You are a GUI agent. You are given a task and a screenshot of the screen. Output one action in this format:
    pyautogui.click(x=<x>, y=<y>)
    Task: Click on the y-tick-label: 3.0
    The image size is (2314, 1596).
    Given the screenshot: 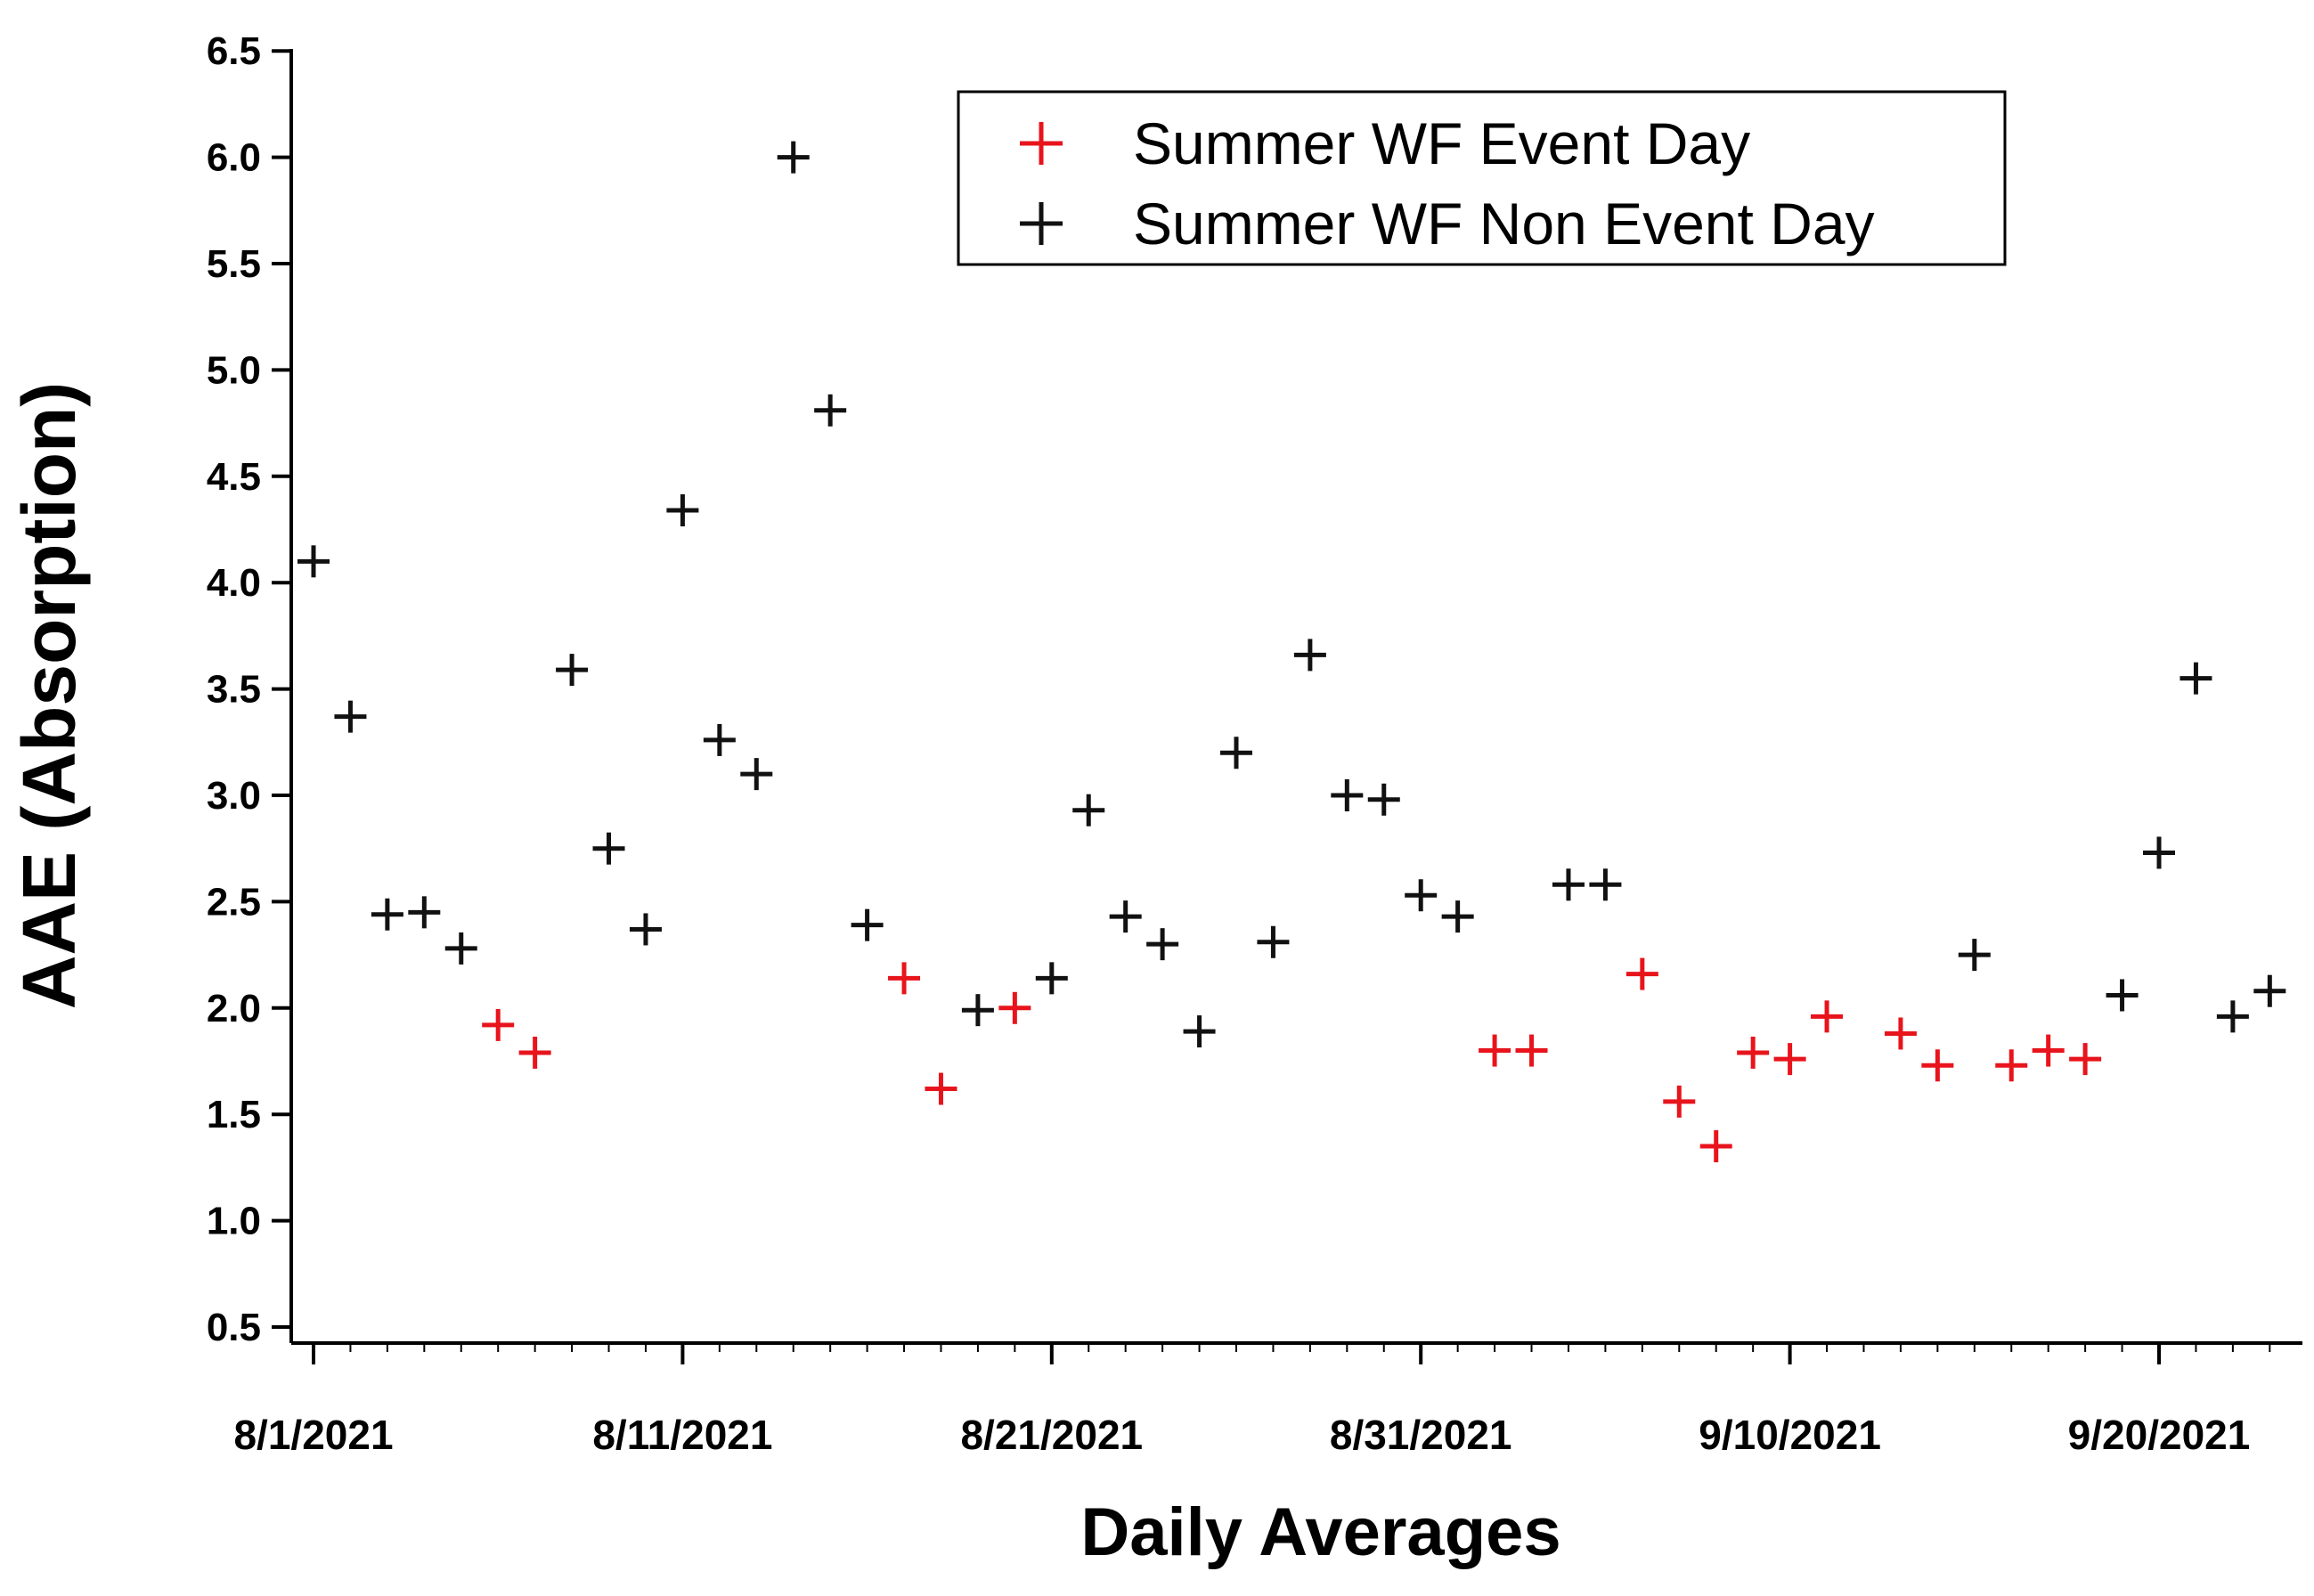 What is the action you would take?
    pyautogui.click(x=234, y=796)
    